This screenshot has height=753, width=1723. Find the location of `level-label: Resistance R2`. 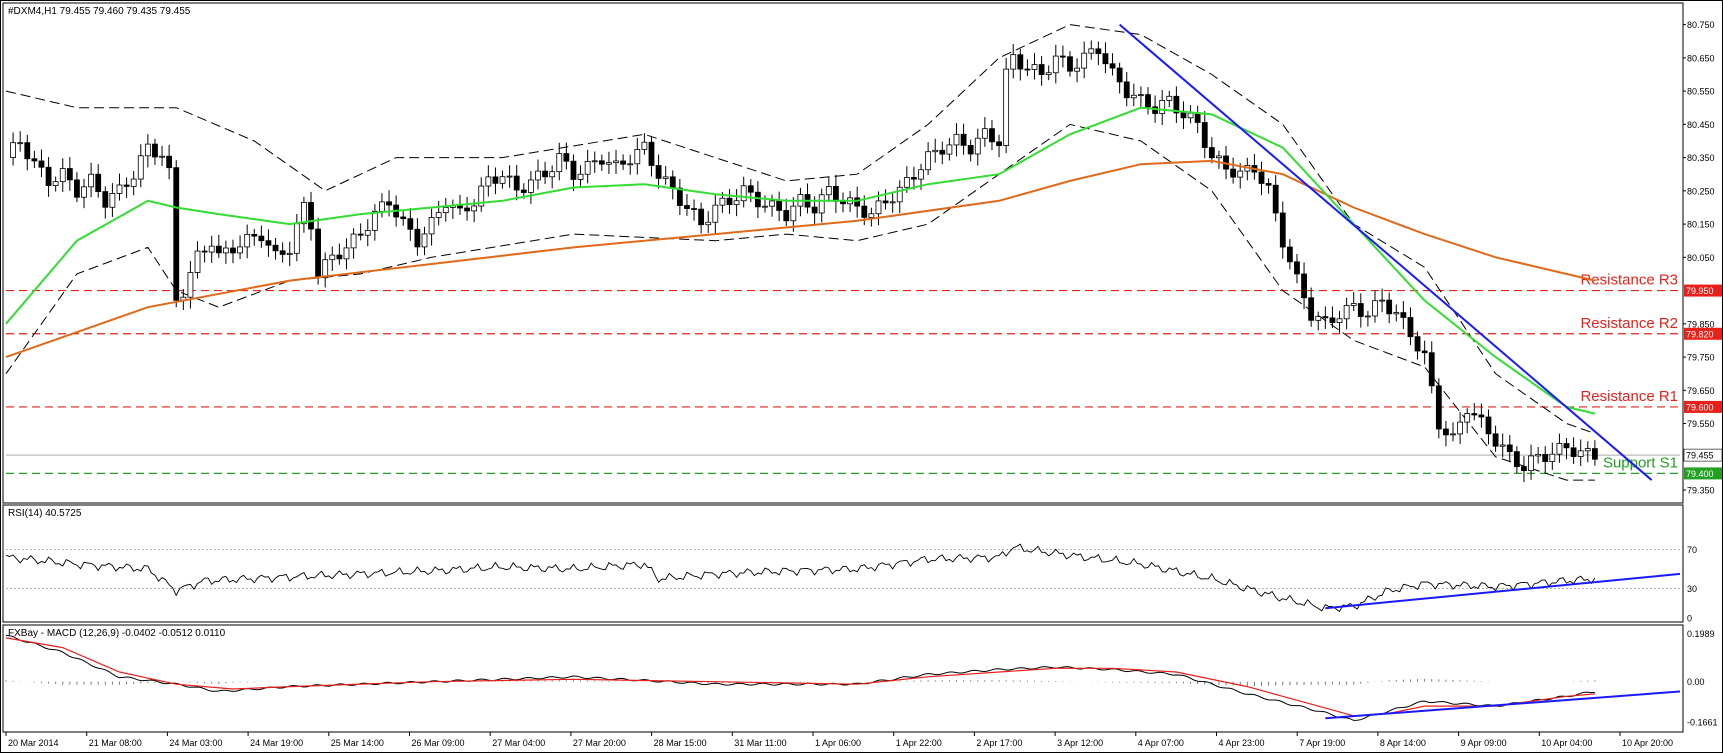

level-label: Resistance R2 is located at coordinates (1629, 323).